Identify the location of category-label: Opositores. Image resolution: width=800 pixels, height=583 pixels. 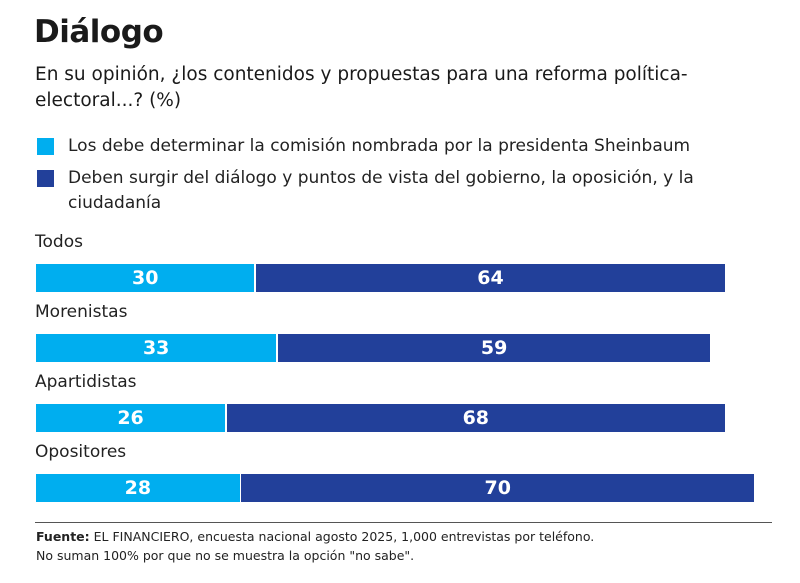
(81, 452).